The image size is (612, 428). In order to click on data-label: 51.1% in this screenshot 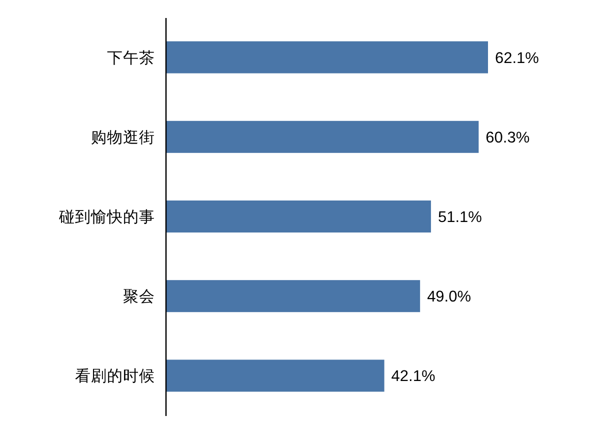, I will do `click(460, 217)`.